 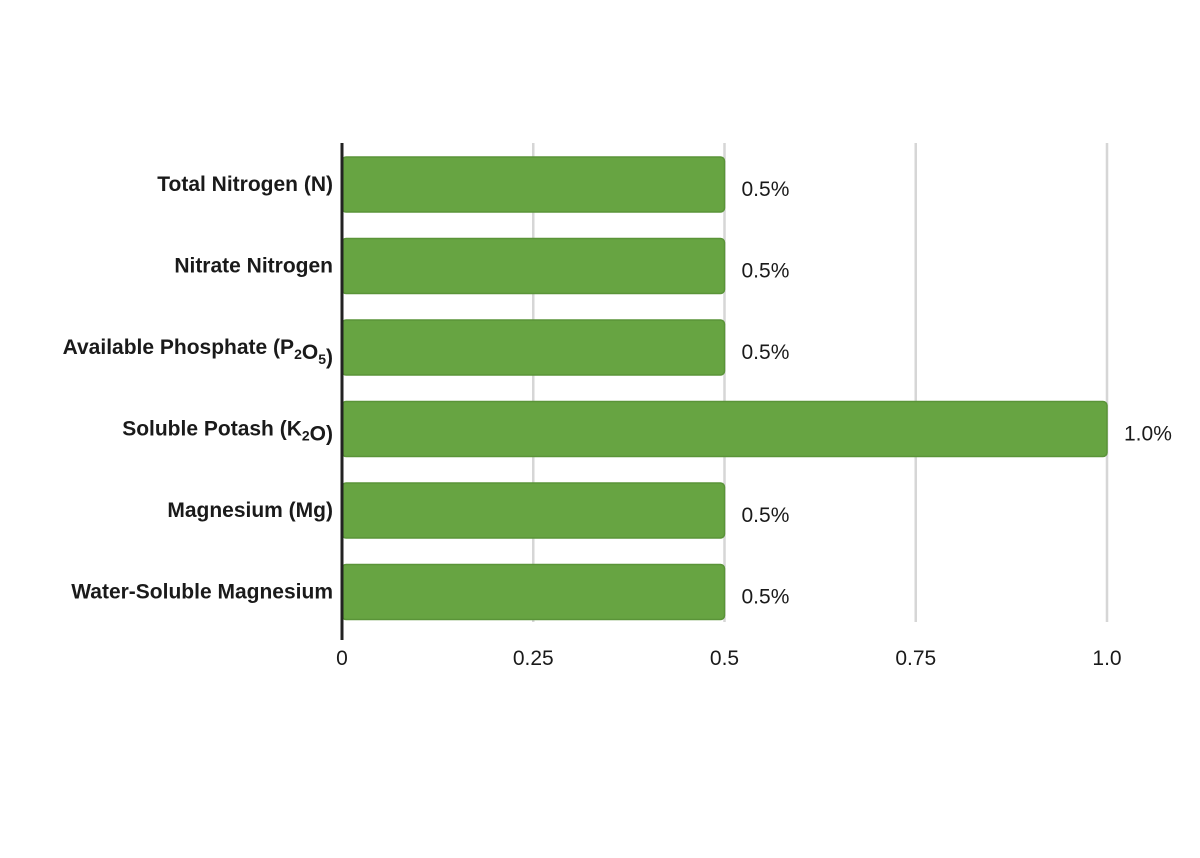 What do you see at coordinates (198, 352) in the screenshot?
I see `category-label: Available Phosphate (P2O5)` at bounding box center [198, 352].